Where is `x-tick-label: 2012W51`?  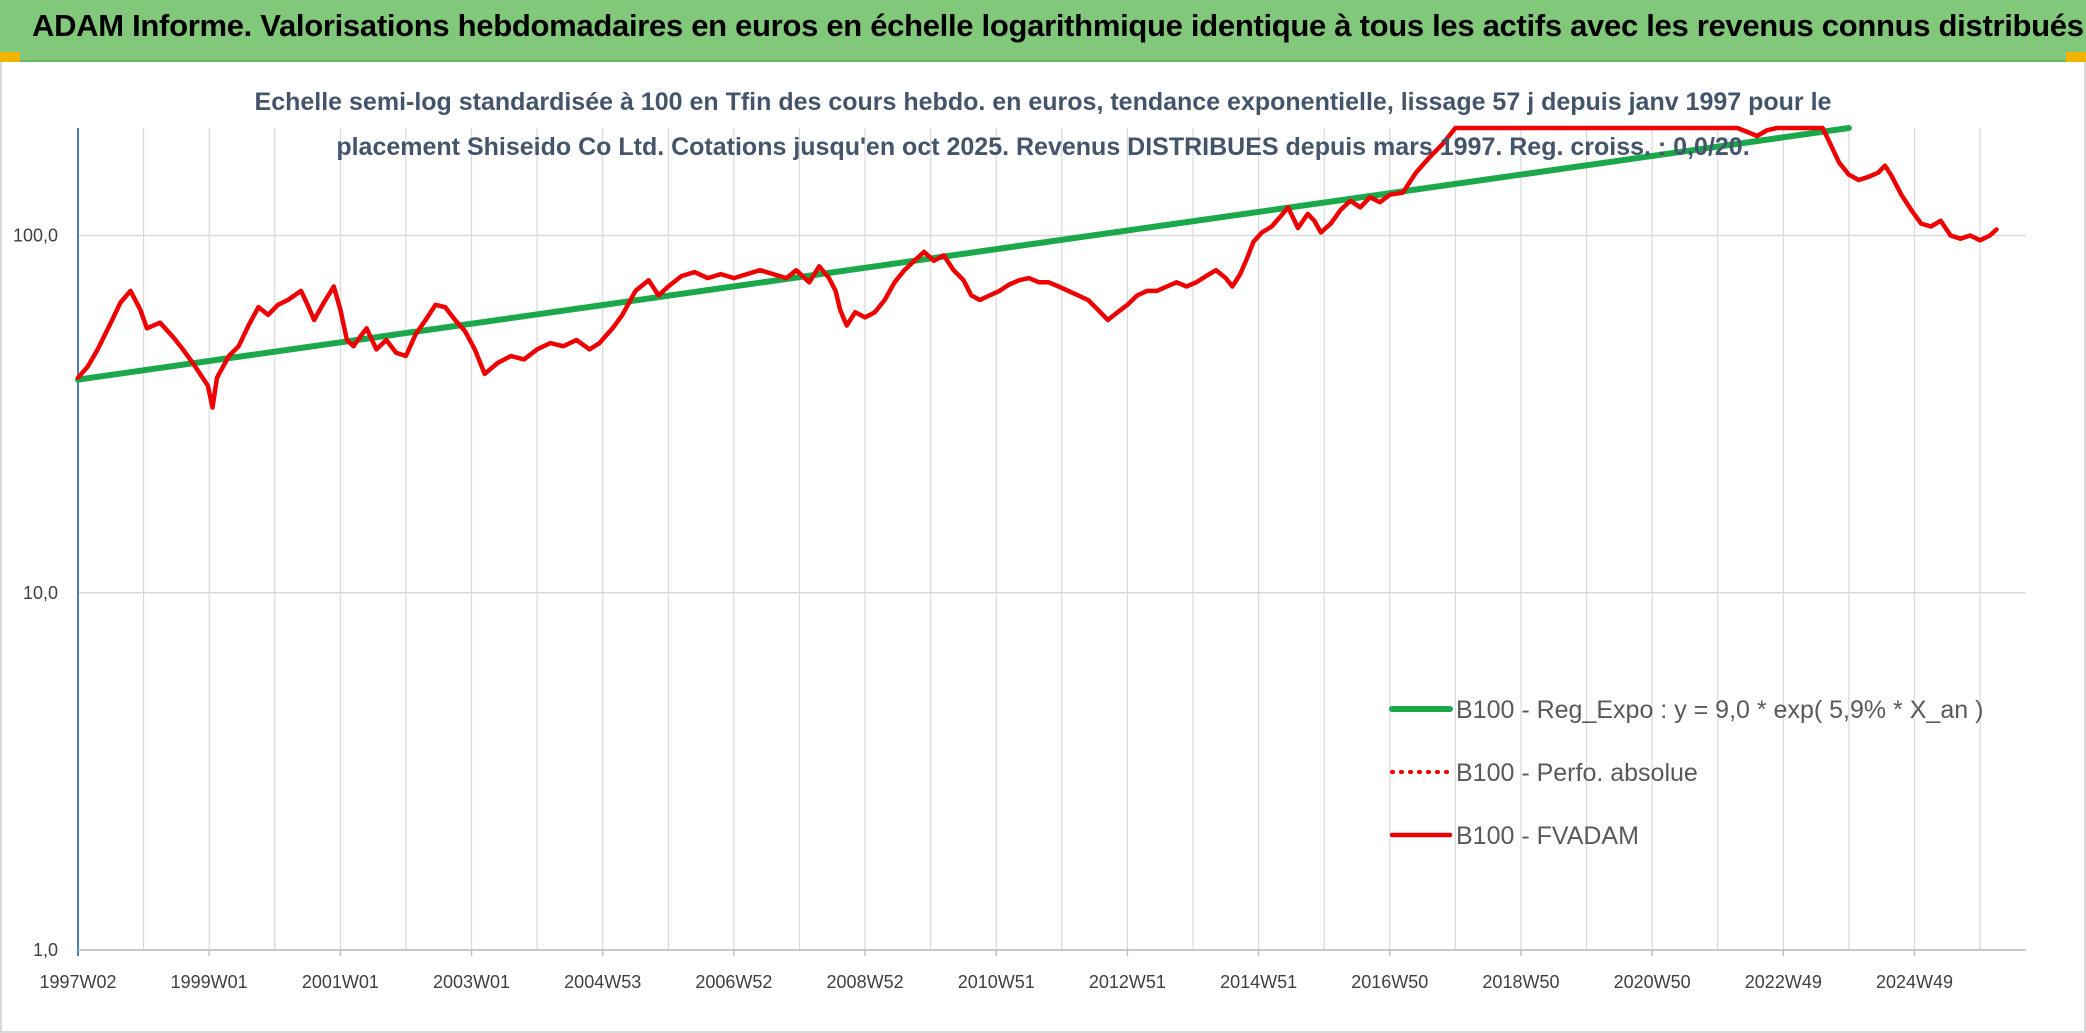
x-tick-label: 2012W51 is located at coordinates (1127, 982).